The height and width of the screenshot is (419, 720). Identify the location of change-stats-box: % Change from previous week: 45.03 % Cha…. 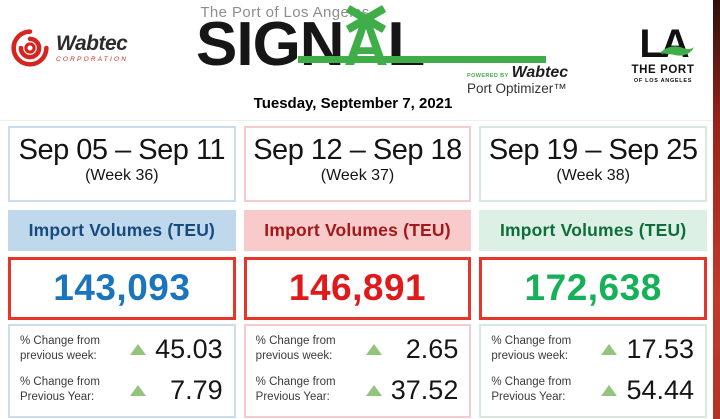
(122, 370).